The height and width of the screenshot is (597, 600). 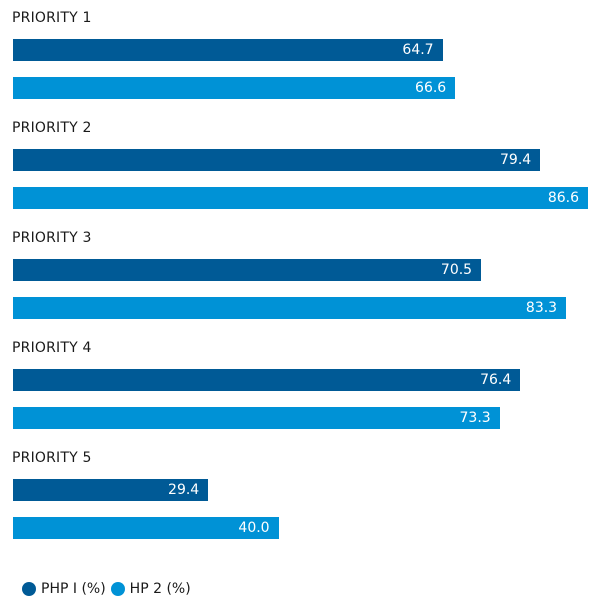 I want to click on bar: 64.7, so click(x=228, y=50).